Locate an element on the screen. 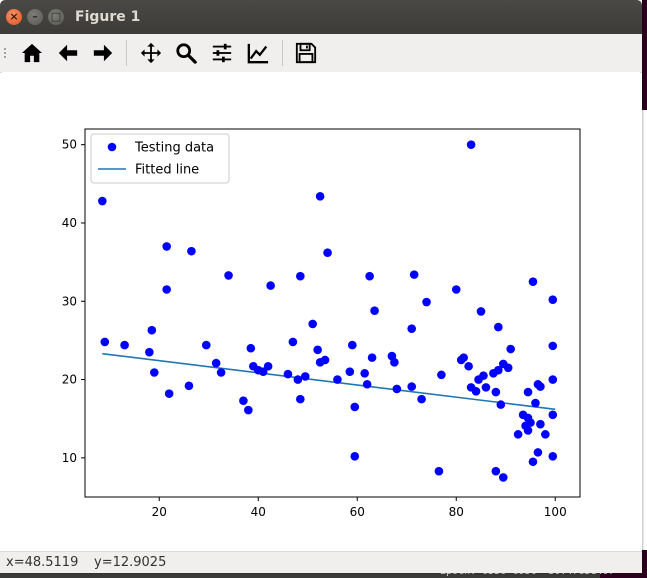 This screenshot has width=647, height=578. close-icon: × is located at coordinates (14, 16).